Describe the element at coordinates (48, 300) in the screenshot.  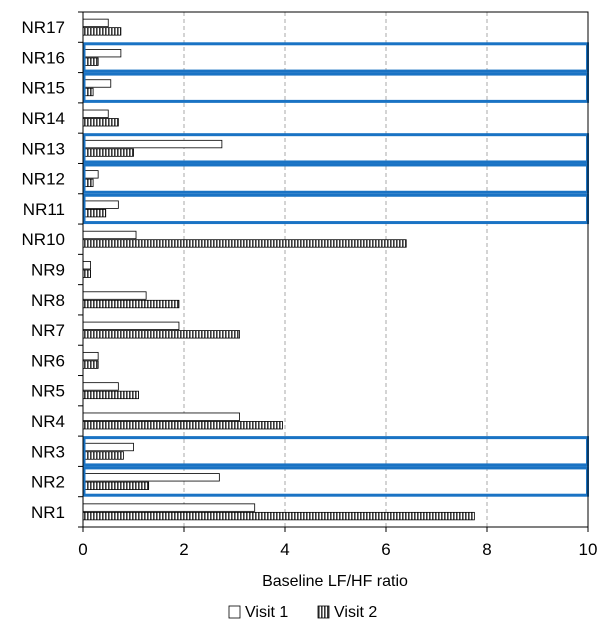
I see `category-label-nr8: NR8` at that location.